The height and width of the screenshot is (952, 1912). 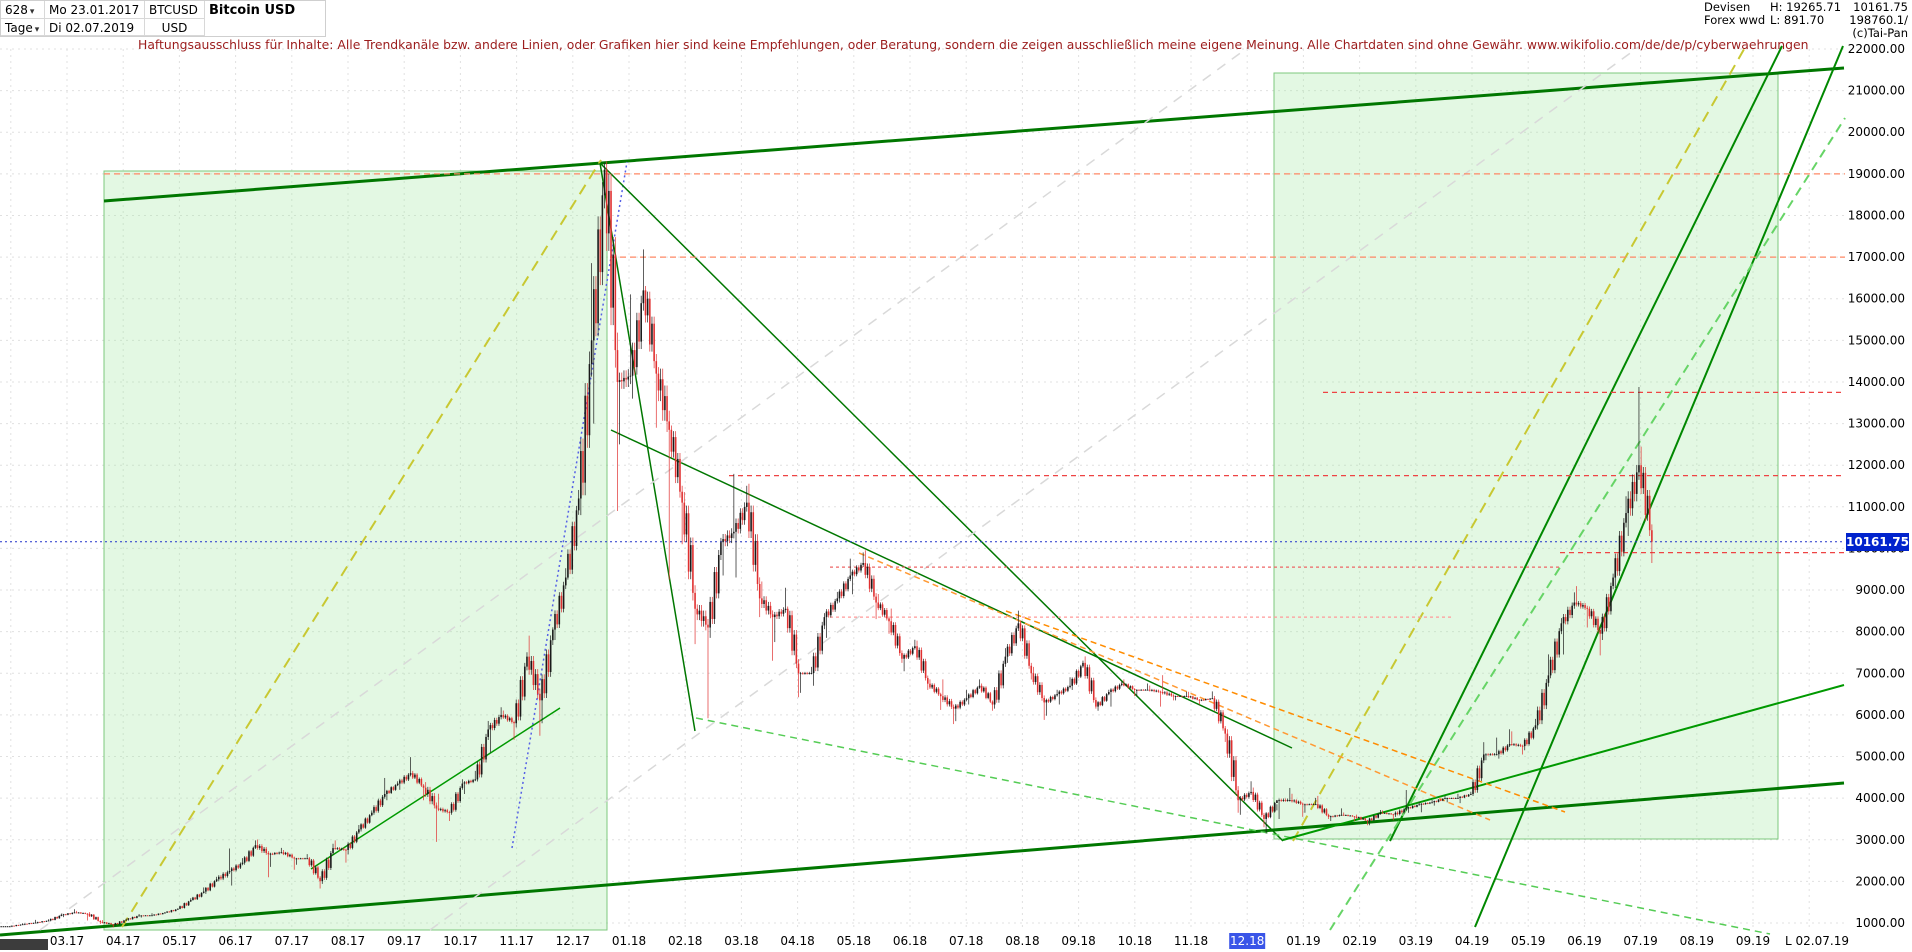 I want to click on bars-count-value: 628, so click(x=16, y=10).